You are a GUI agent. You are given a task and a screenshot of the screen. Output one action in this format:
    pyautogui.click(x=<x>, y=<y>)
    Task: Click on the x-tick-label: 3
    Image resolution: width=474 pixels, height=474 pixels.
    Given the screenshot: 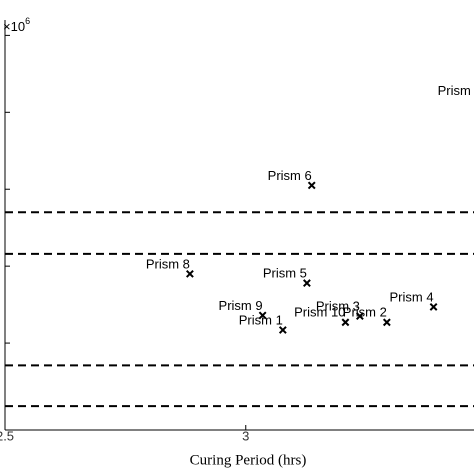 What is the action you would take?
    pyautogui.click(x=245, y=435)
    